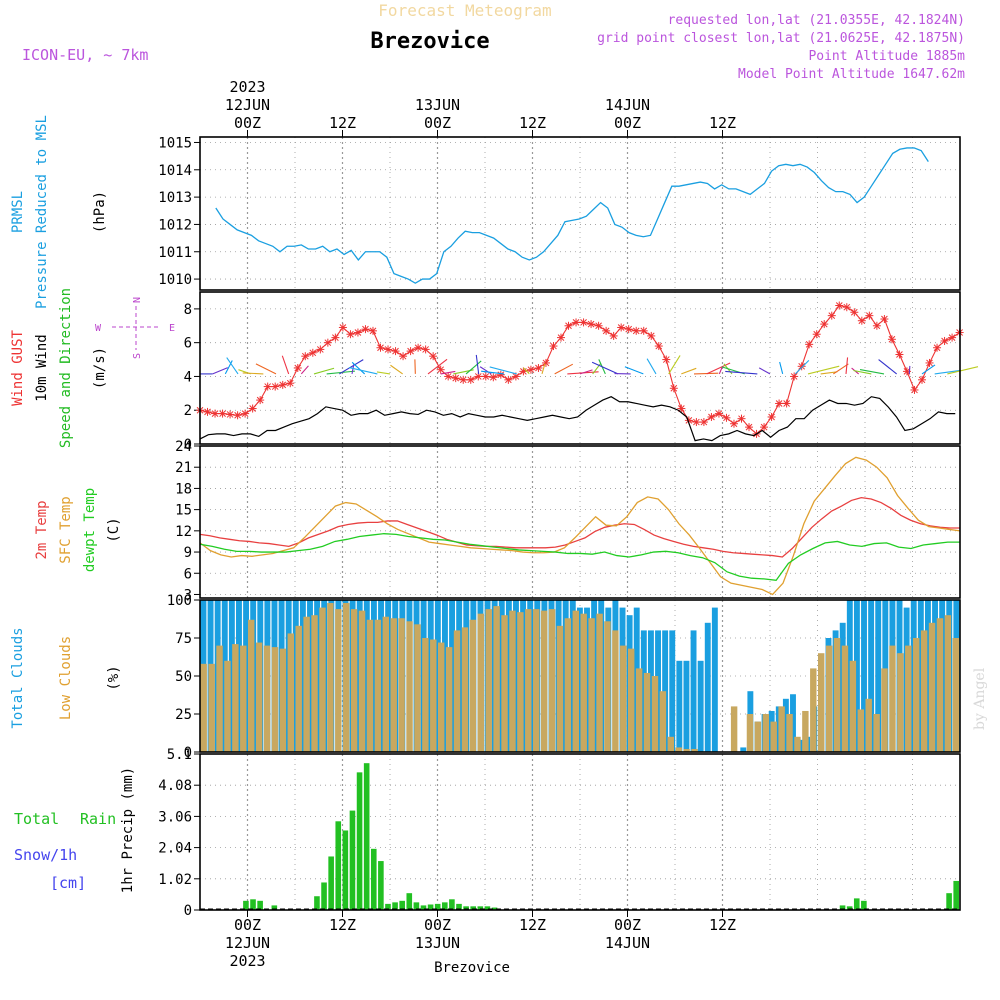 The height and width of the screenshot is (1000, 1000). Describe the element at coordinates (175, 786) in the screenshot. I see `precip-ytick-label: 4.08` at that location.